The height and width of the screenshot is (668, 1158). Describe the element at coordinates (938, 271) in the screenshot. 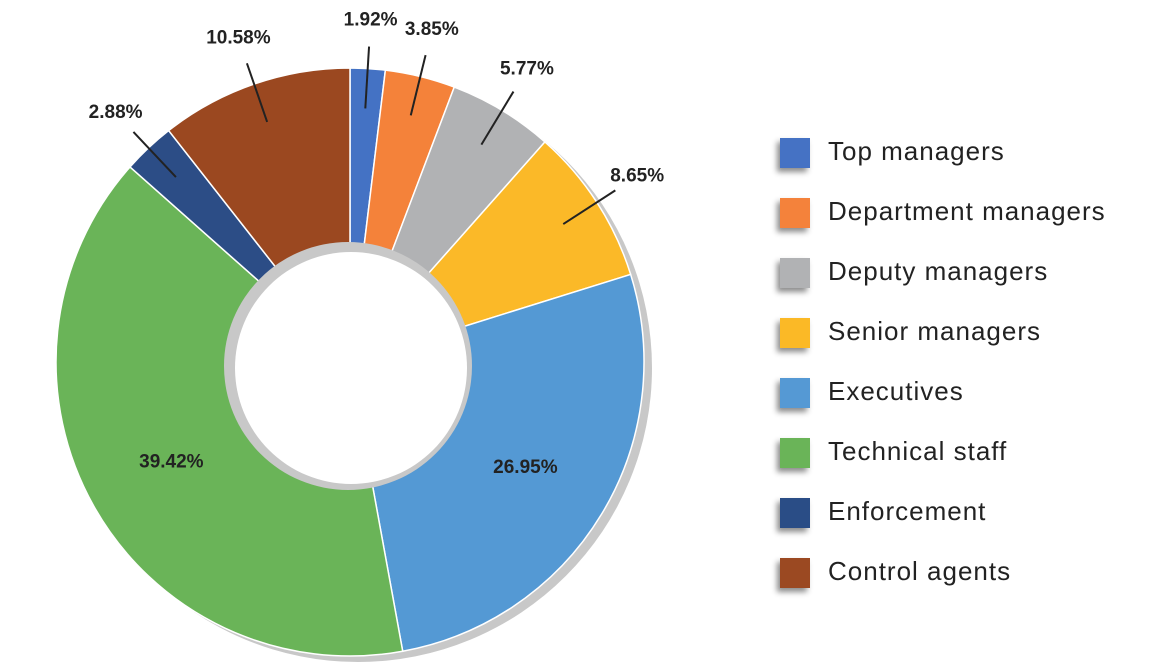

I see `legend-label: Deputy managers` at that location.